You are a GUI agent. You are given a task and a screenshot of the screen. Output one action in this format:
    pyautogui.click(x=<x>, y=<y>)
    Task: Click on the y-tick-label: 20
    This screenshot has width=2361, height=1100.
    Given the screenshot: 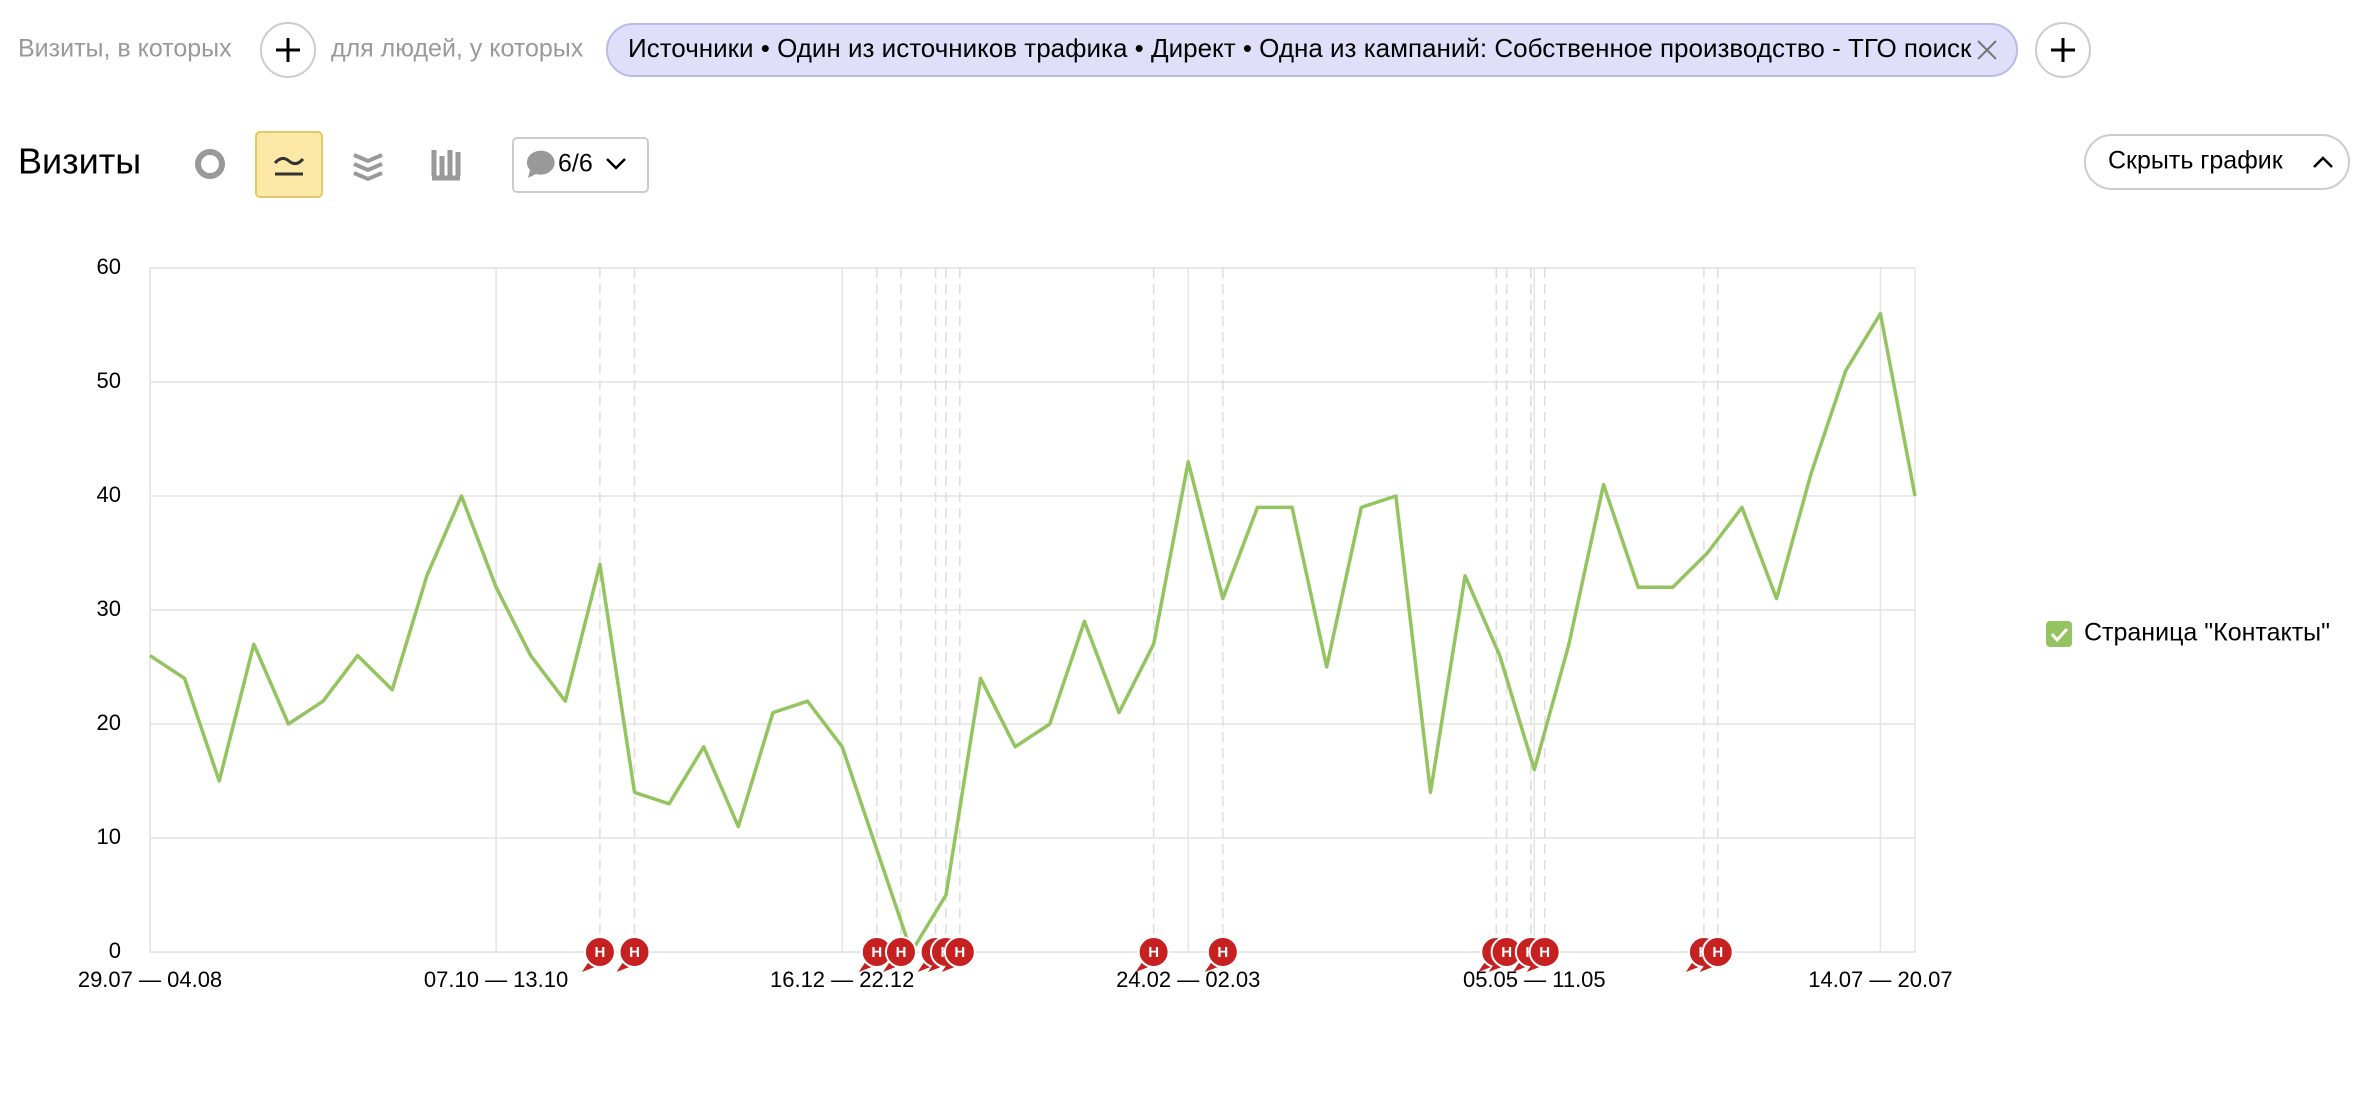 What is the action you would take?
    pyautogui.click(x=109, y=722)
    